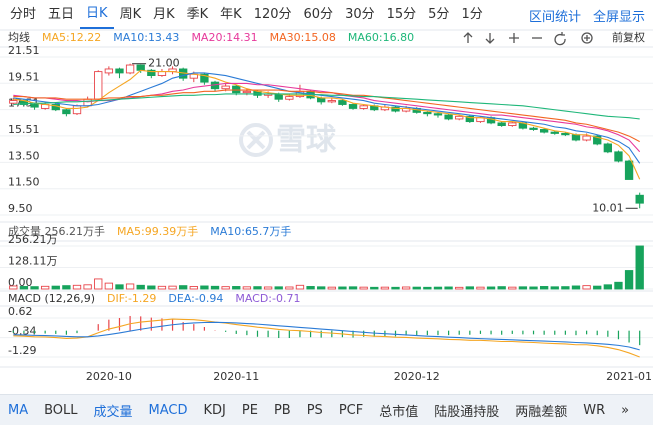 This screenshot has width=653, height=425. Describe the element at coordinates (608, 207) in the screenshot. I see `min-label: 10.01` at that location.